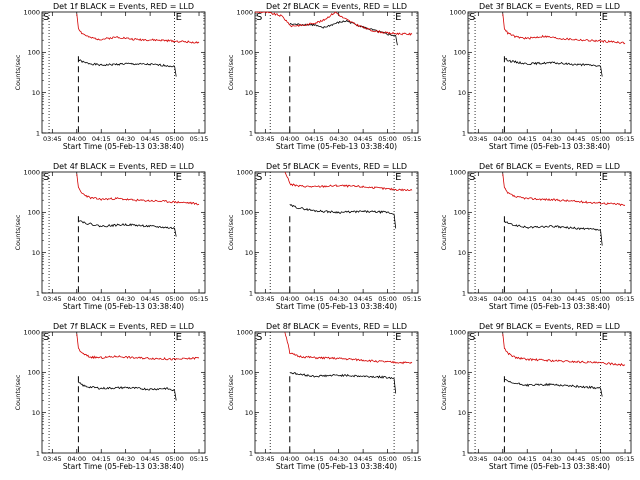 Image resolution: width=640 pixels, height=480 pixels. Describe the element at coordinates (336, 326) in the screenshot. I see `panel-title: Det 8f BLACK = Events, RED = LLD` at that location.